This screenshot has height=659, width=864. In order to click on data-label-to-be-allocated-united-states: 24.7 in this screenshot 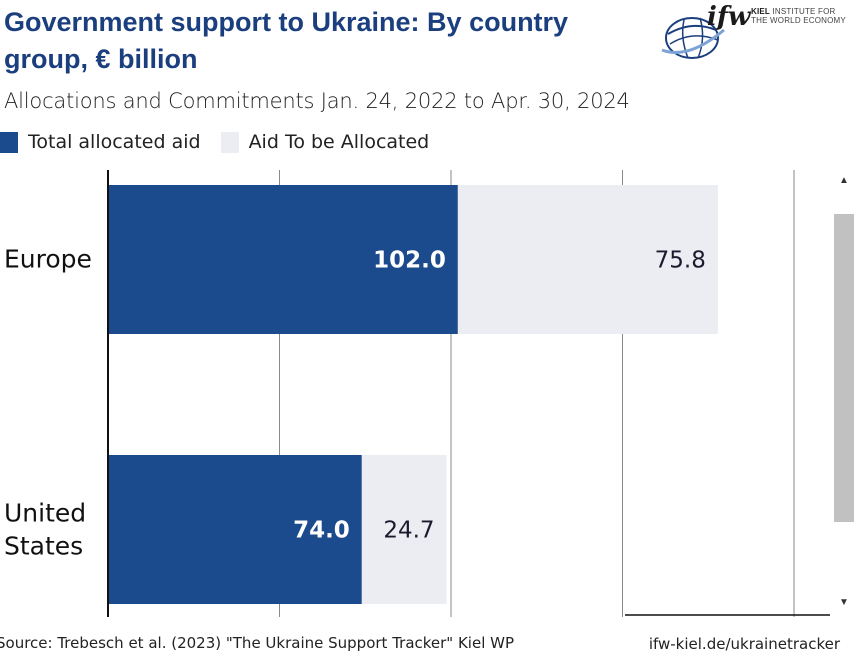, I will do `click(408, 531)`.